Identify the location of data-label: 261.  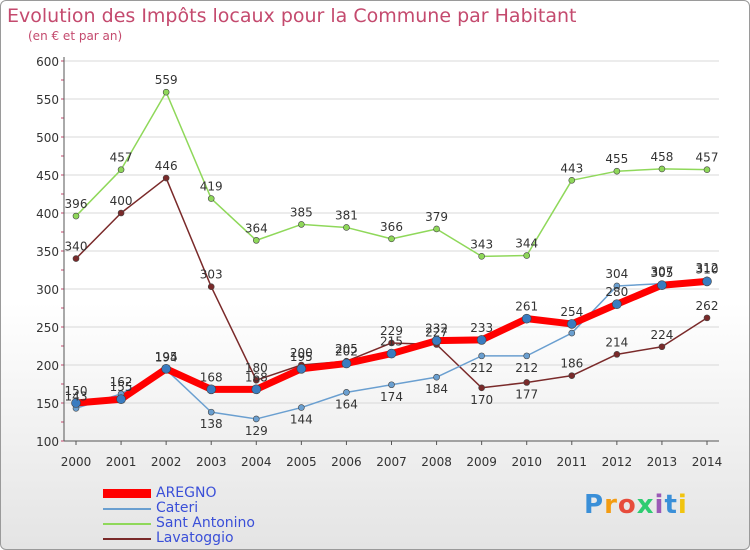
(526, 307).